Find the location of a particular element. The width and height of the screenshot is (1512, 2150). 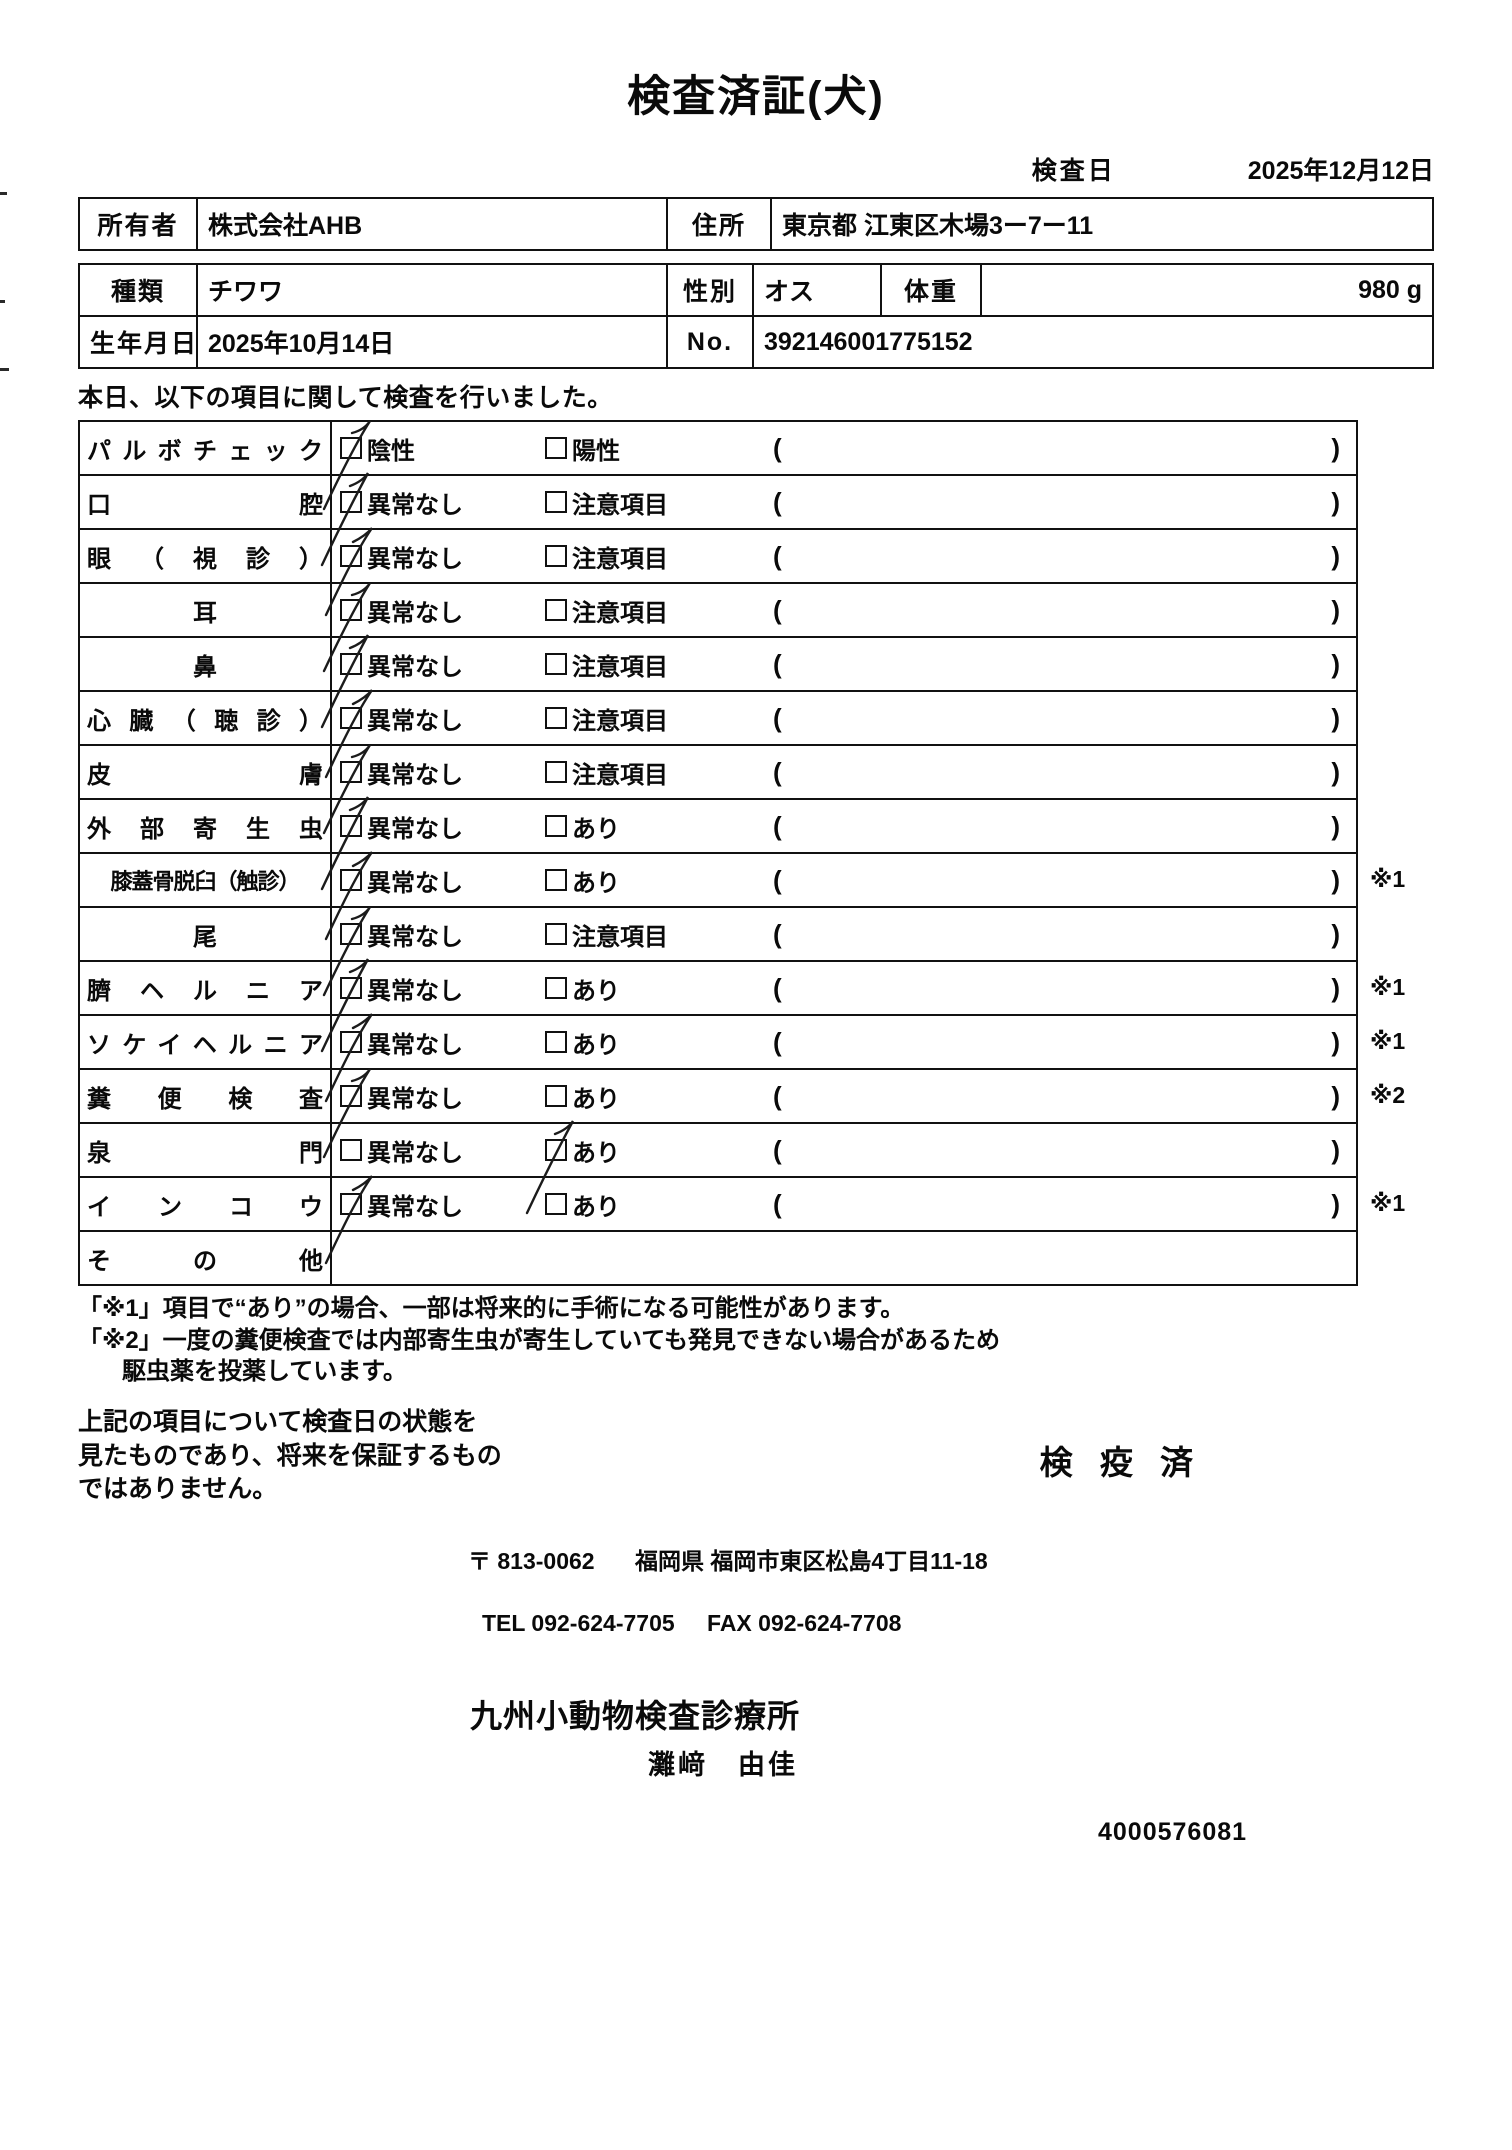

exam-item-options: 異常なし あり () is located at coordinates (841, 896).